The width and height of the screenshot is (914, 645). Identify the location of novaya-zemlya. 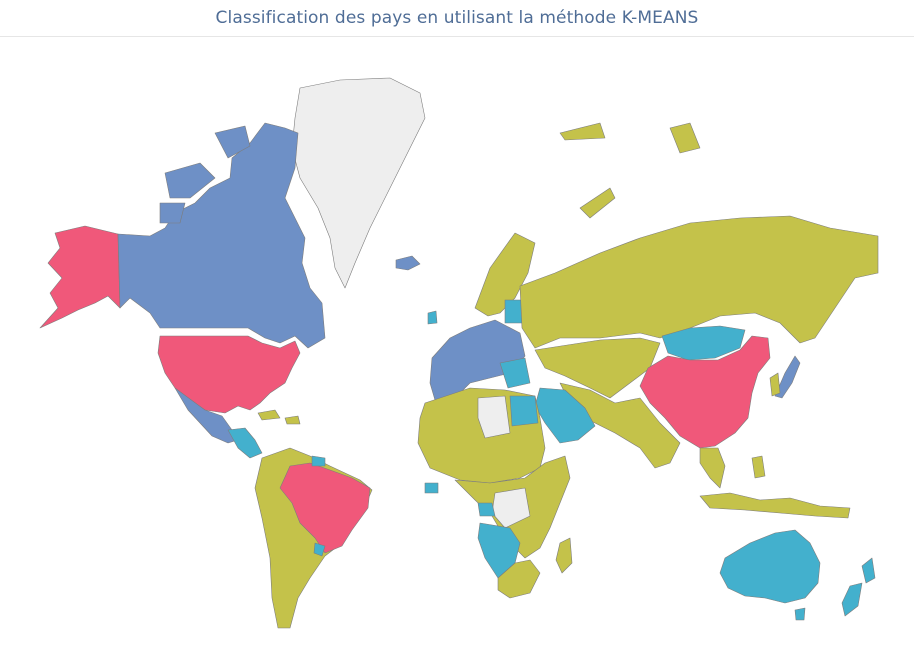
(630, 170).